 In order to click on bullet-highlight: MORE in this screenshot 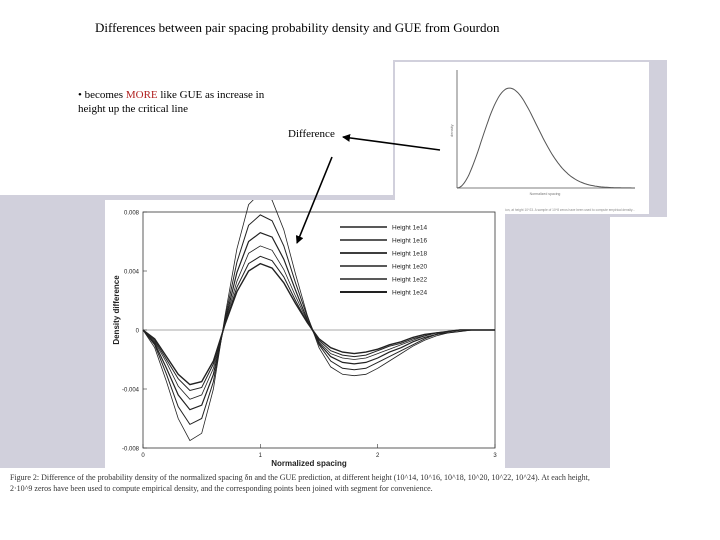, I will do `click(141, 95)`.